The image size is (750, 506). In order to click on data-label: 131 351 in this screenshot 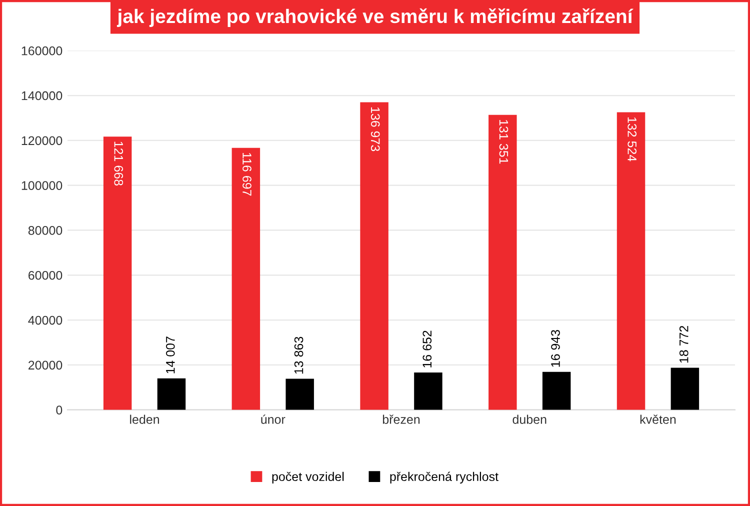, I will do `click(503, 142)`.